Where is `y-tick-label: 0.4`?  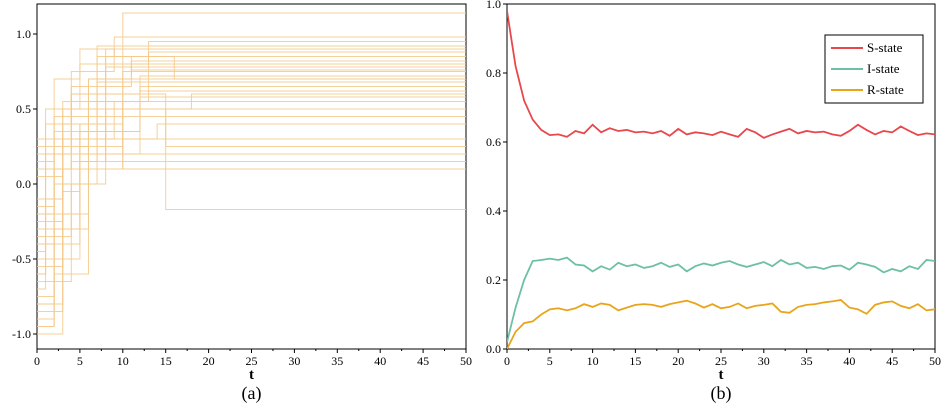 y-tick-label: 0.4 is located at coordinates (493, 211).